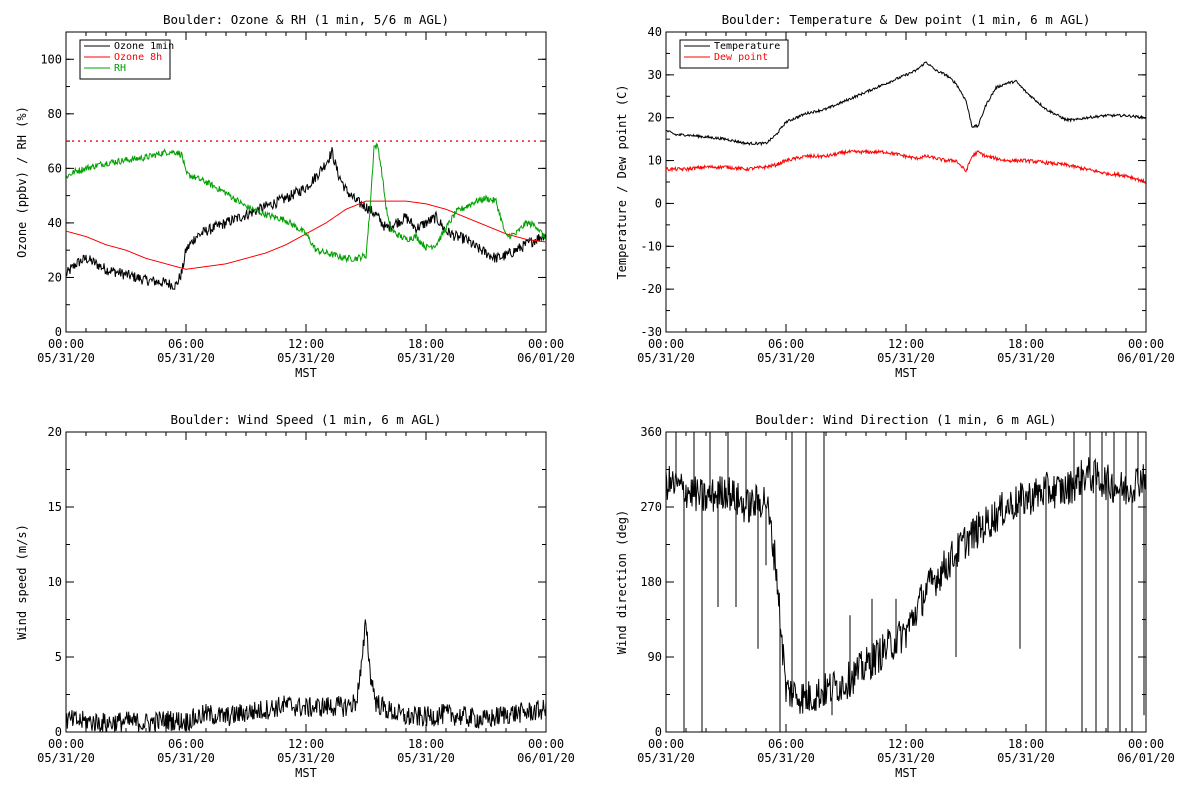  I want to click on legend-entry: Temperature, so click(747, 46).